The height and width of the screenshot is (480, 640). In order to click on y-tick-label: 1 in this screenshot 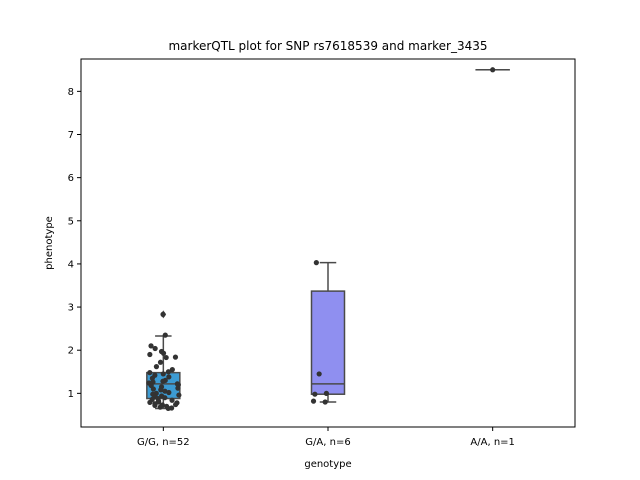, I will do `click(71, 394)`.